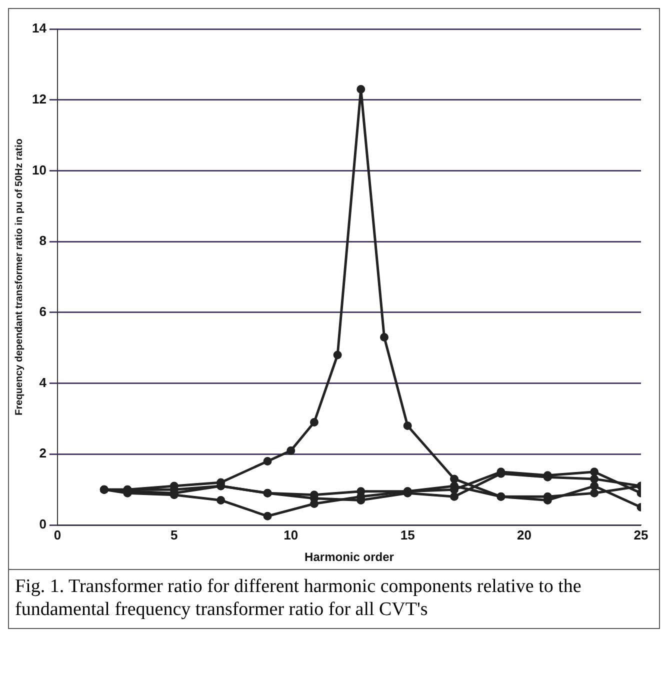 Image resolution: width=671 pixels, height=684 pixels. Describe the element at coordinates (291, 534) in the screenshot. I see `x-tick-label: 10` at that location.